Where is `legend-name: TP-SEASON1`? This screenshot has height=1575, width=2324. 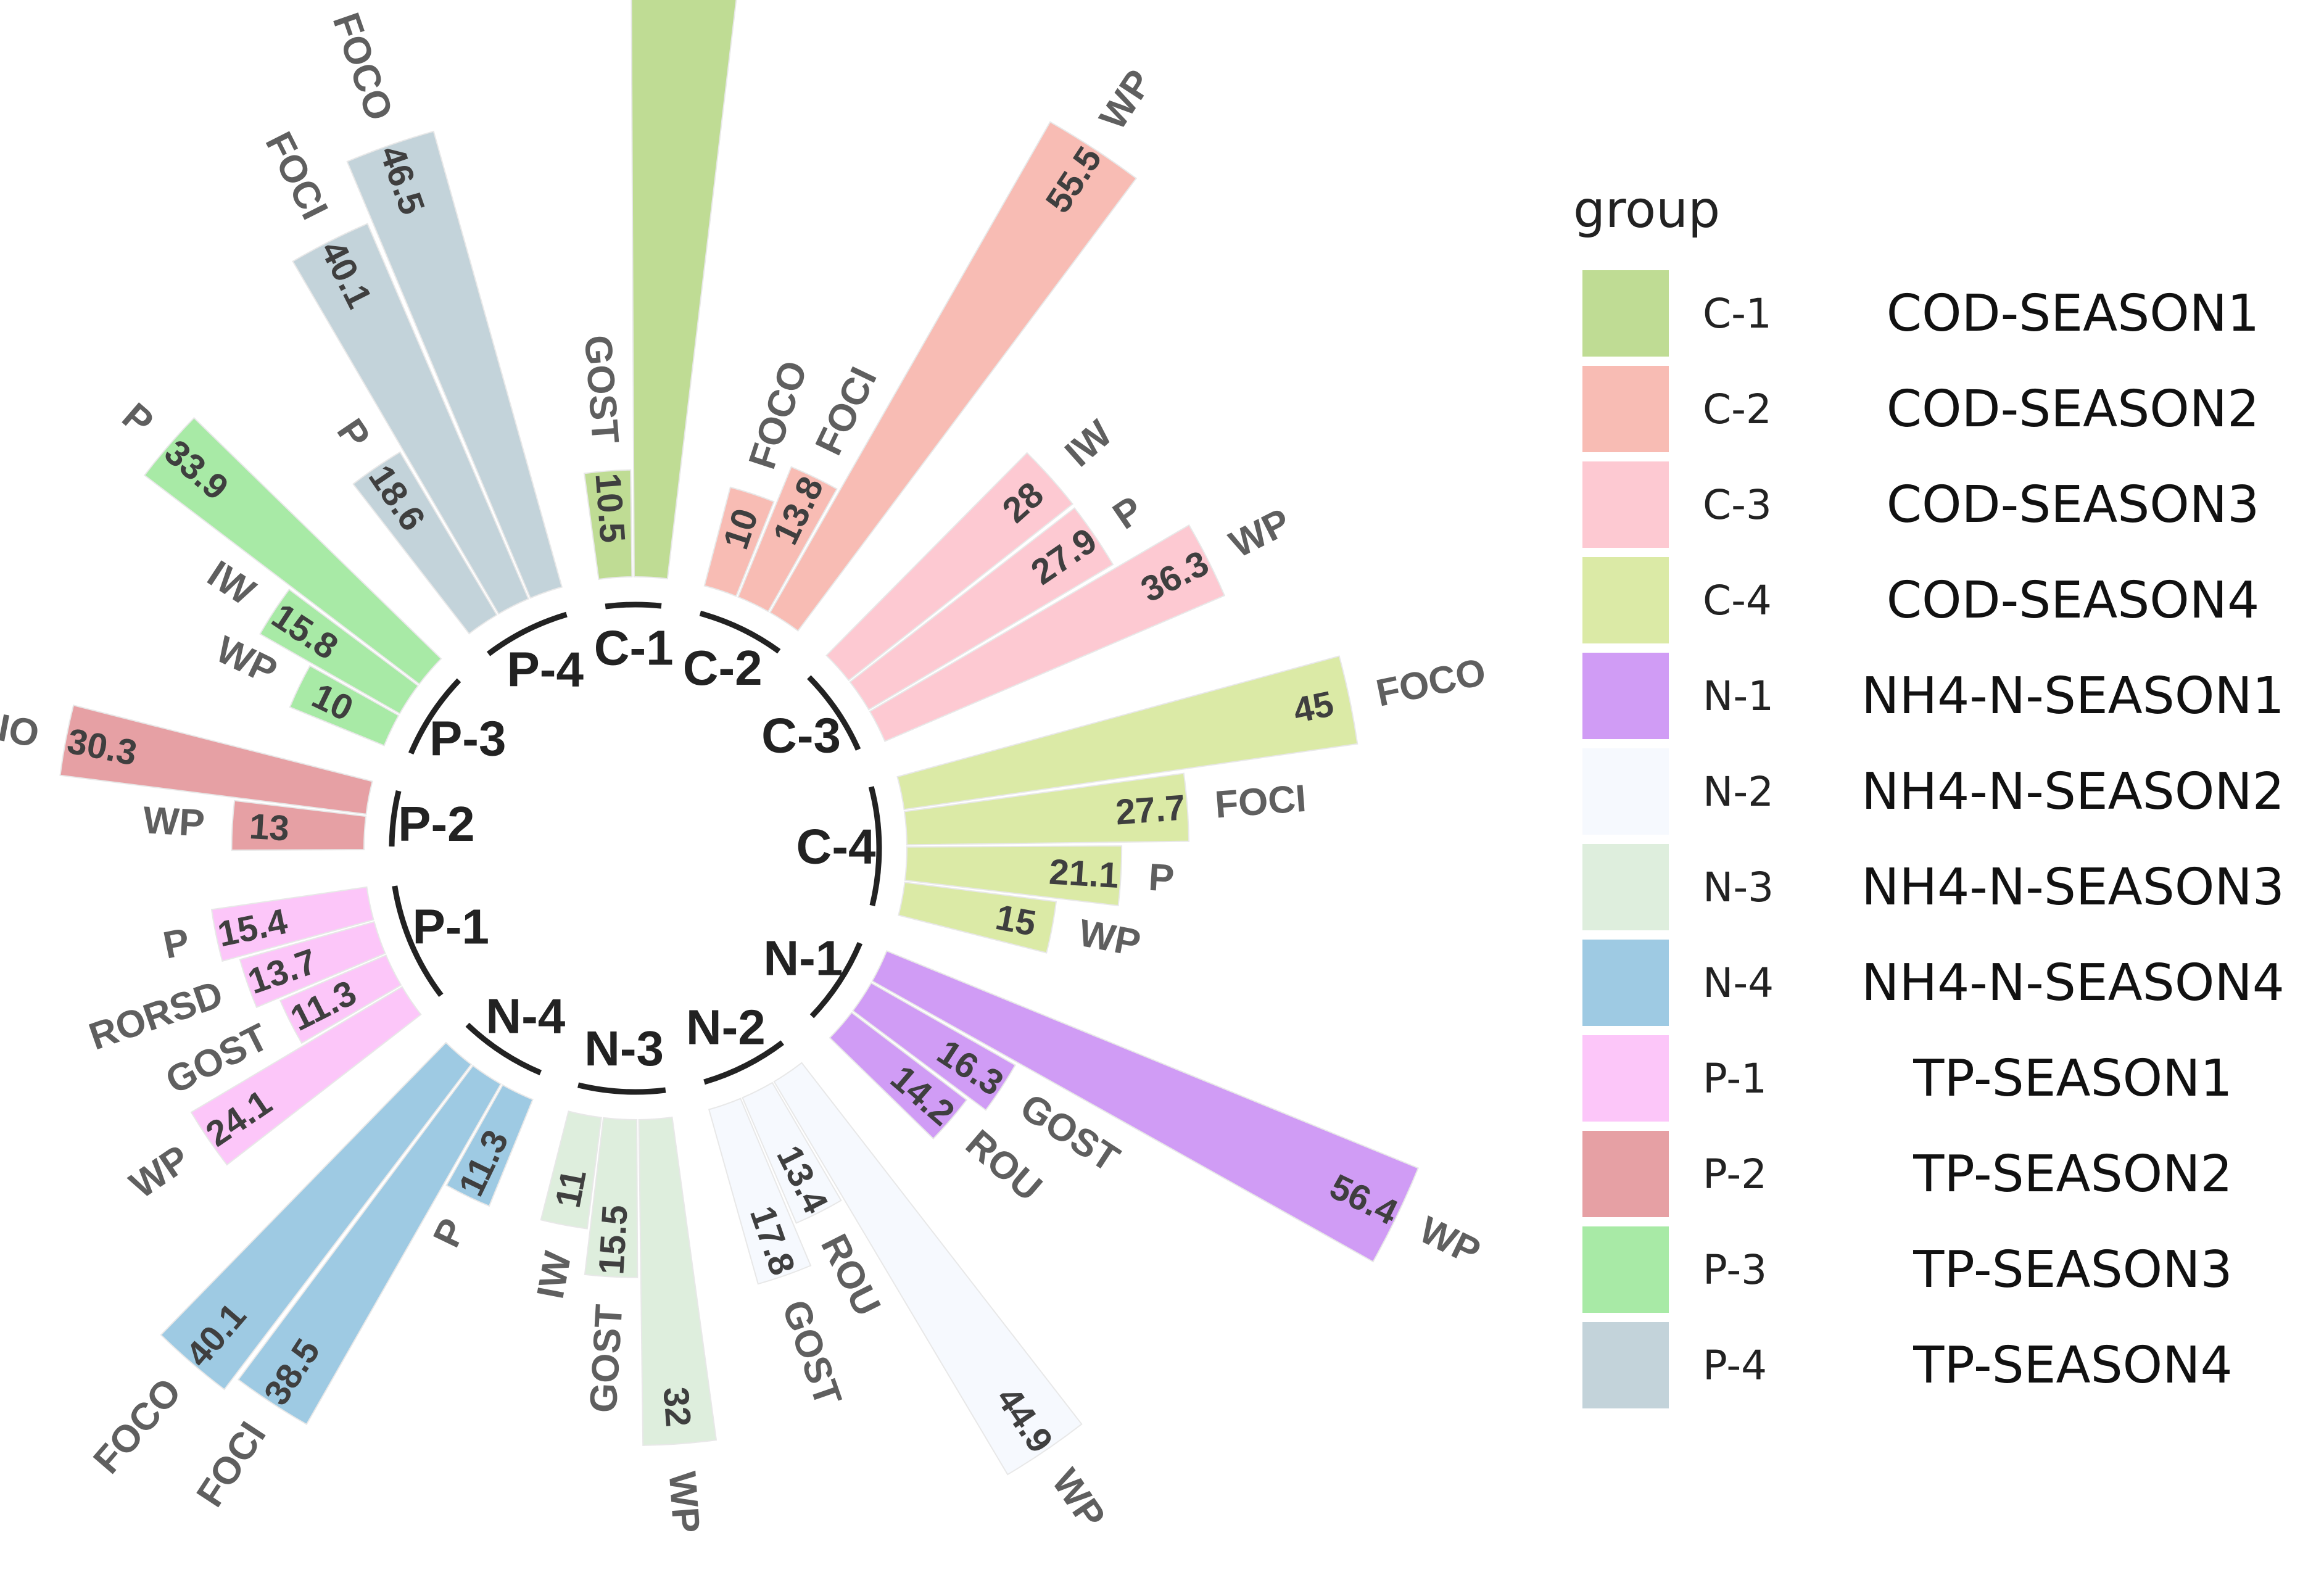
legend-name: TP-SEASON1 is located at coordinates (2073, 1078).